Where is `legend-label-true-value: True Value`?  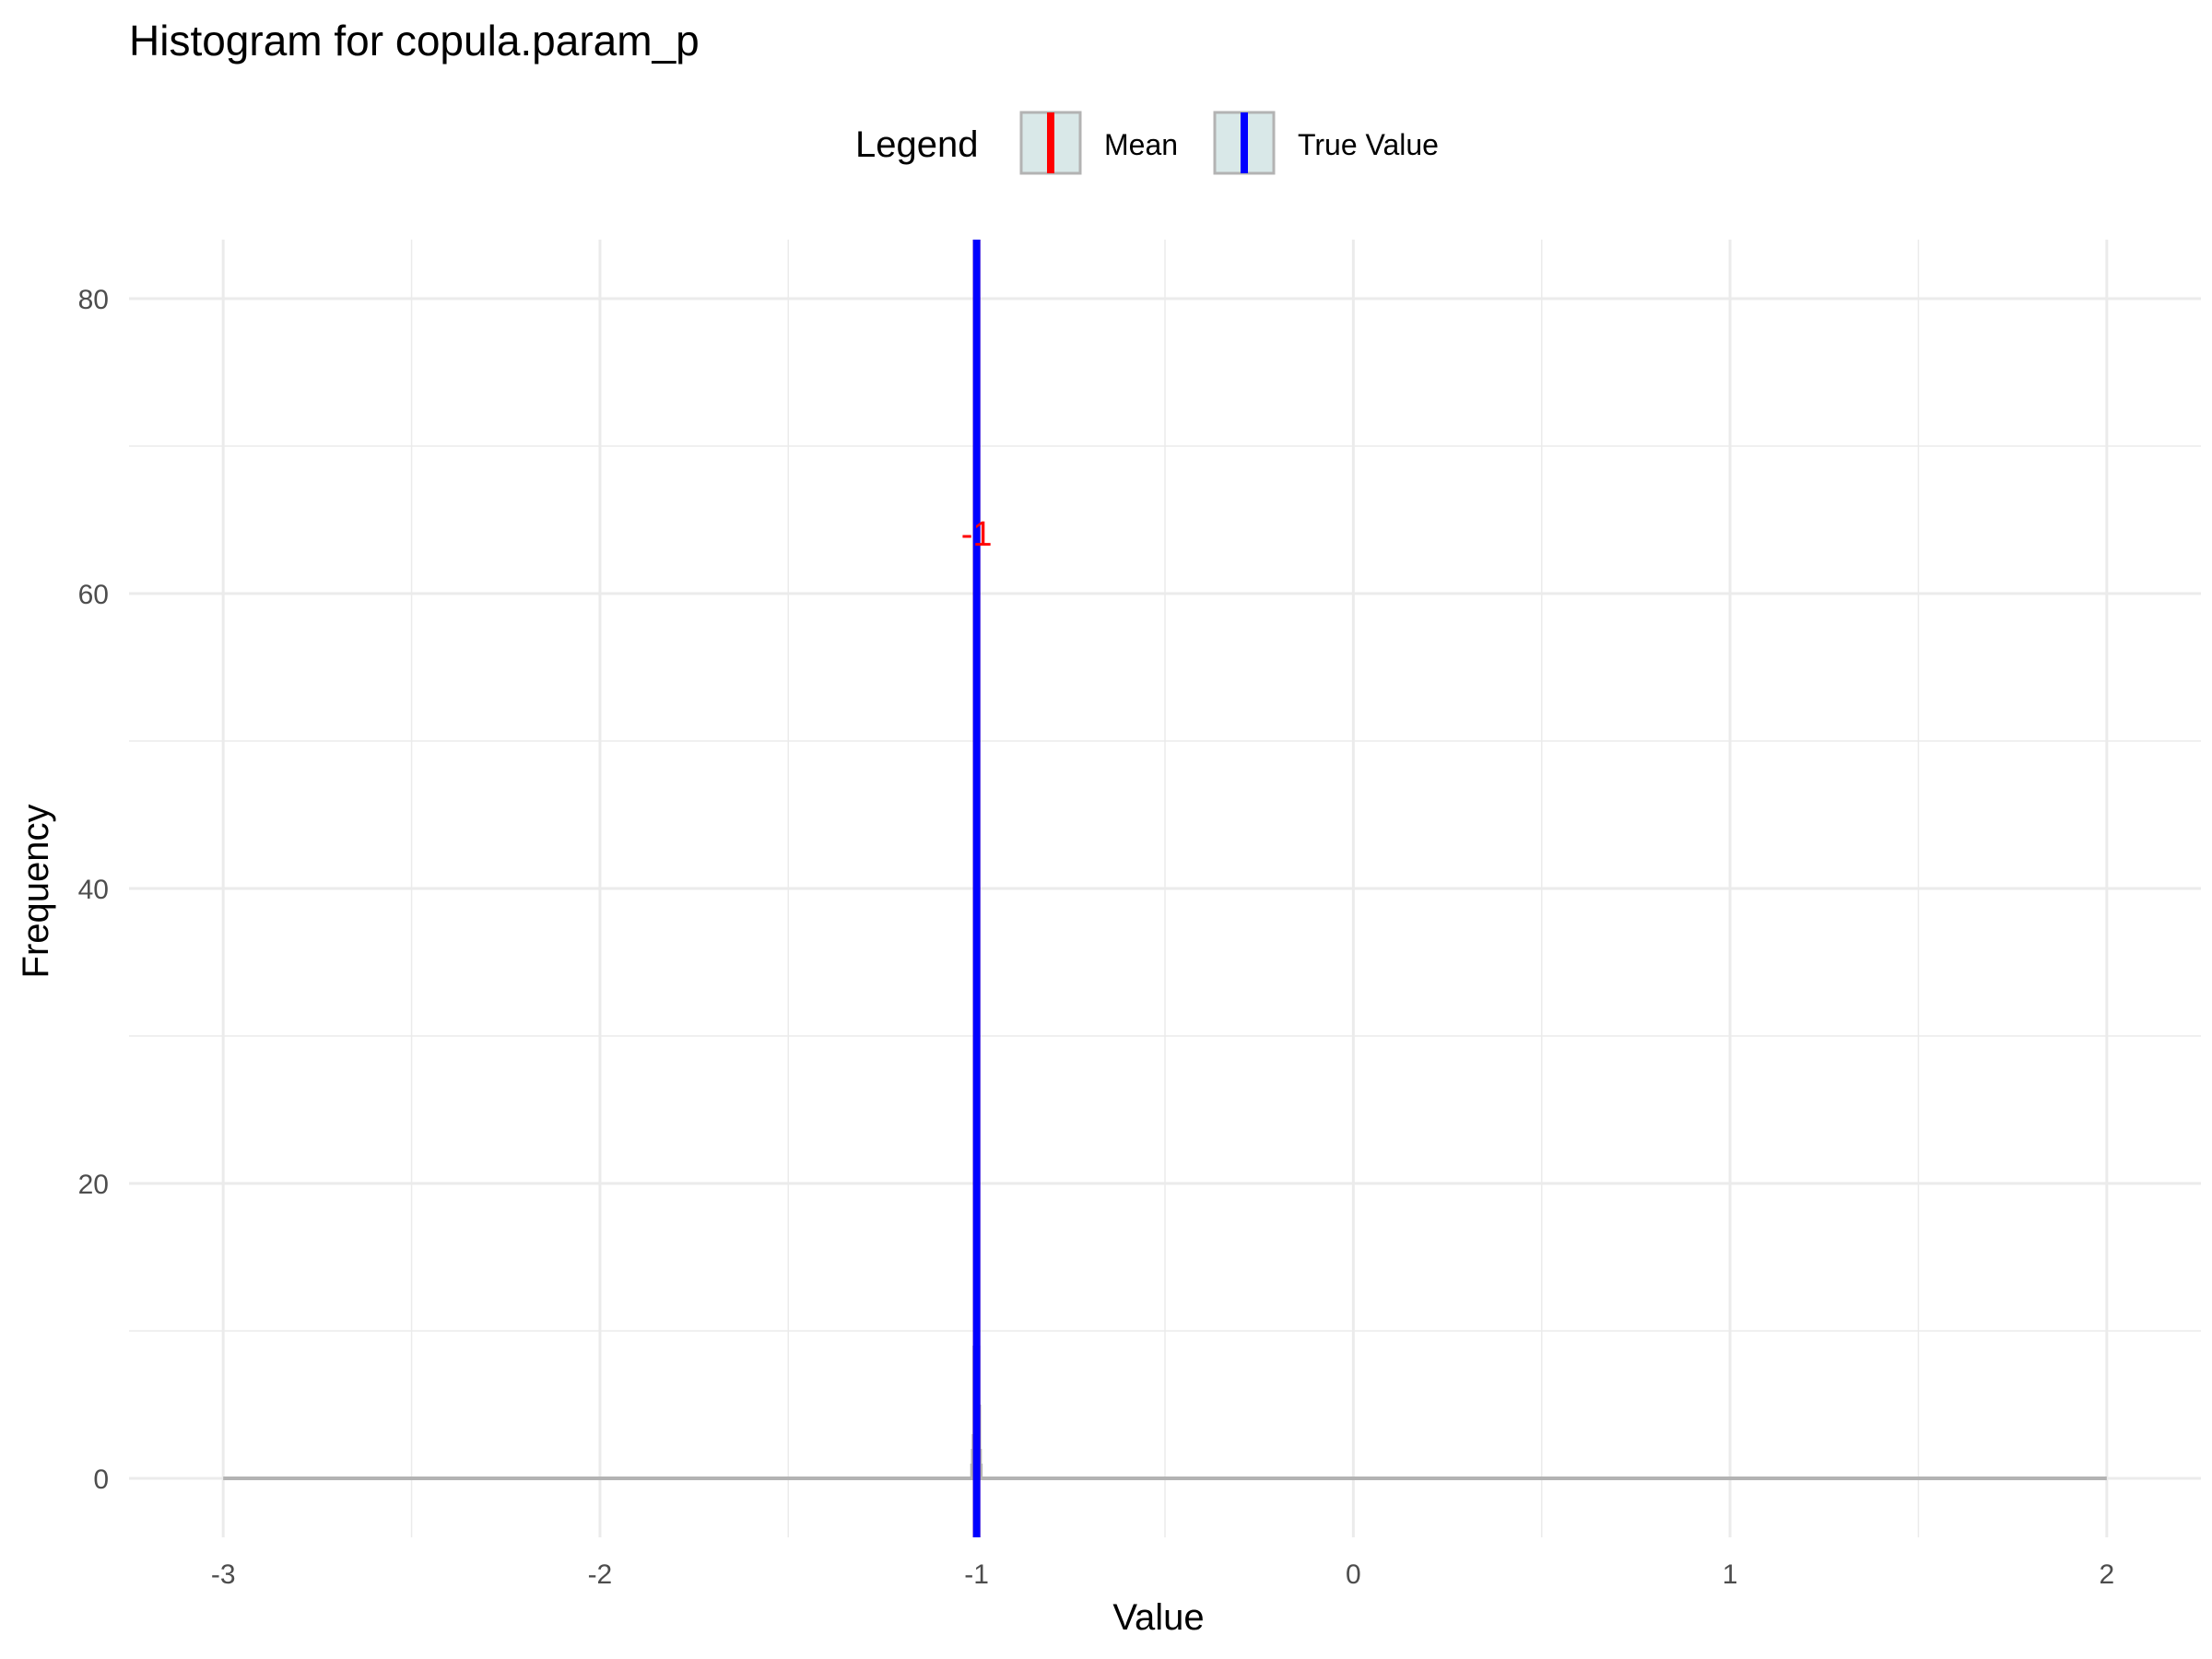
legend-label-true-value: True Value is located at coordinates (1368, 144).